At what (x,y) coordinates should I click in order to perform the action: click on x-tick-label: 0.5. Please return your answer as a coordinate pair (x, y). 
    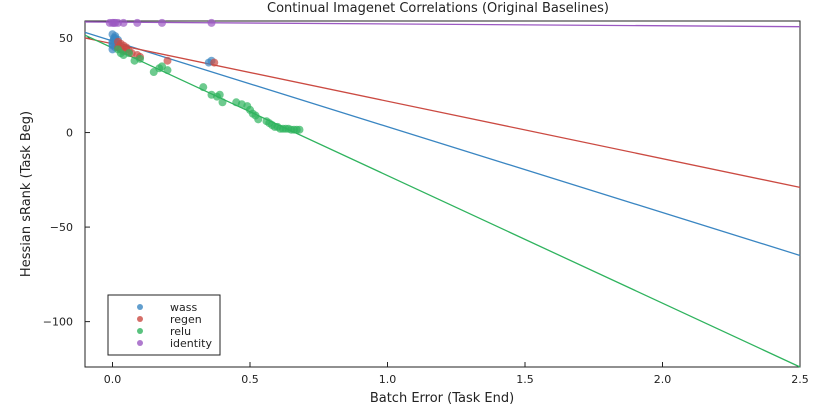
    Looking at the image, I should click on (250, 379).